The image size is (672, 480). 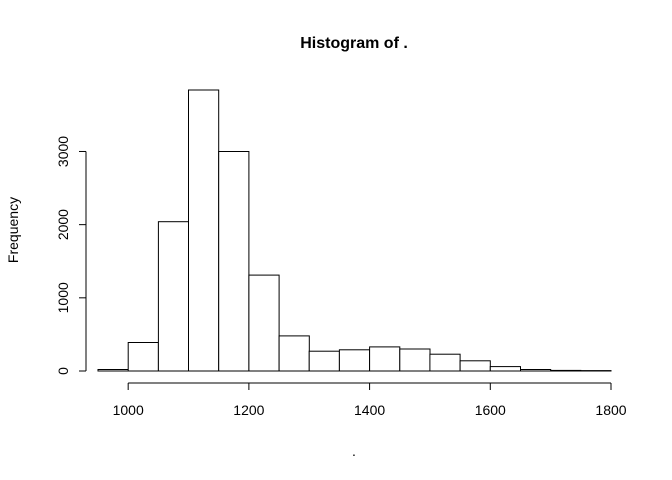 I want to click on x-tick-label: 1800, so click(x=610, y=410).